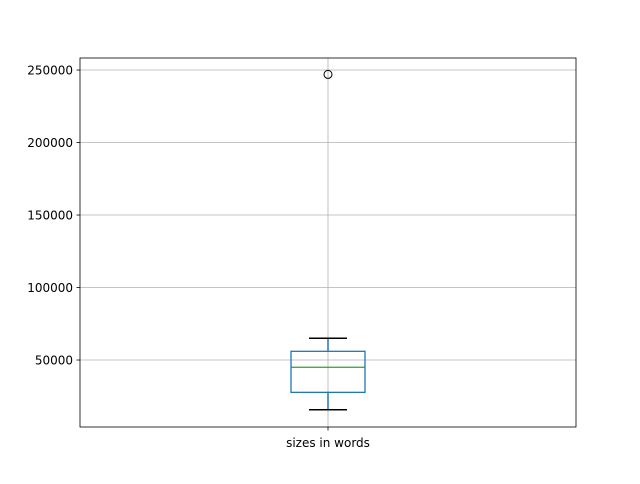 The width and height of the screenshot is (640, 484). I want to click on y-tick-label: 200000, so click(50, 143).